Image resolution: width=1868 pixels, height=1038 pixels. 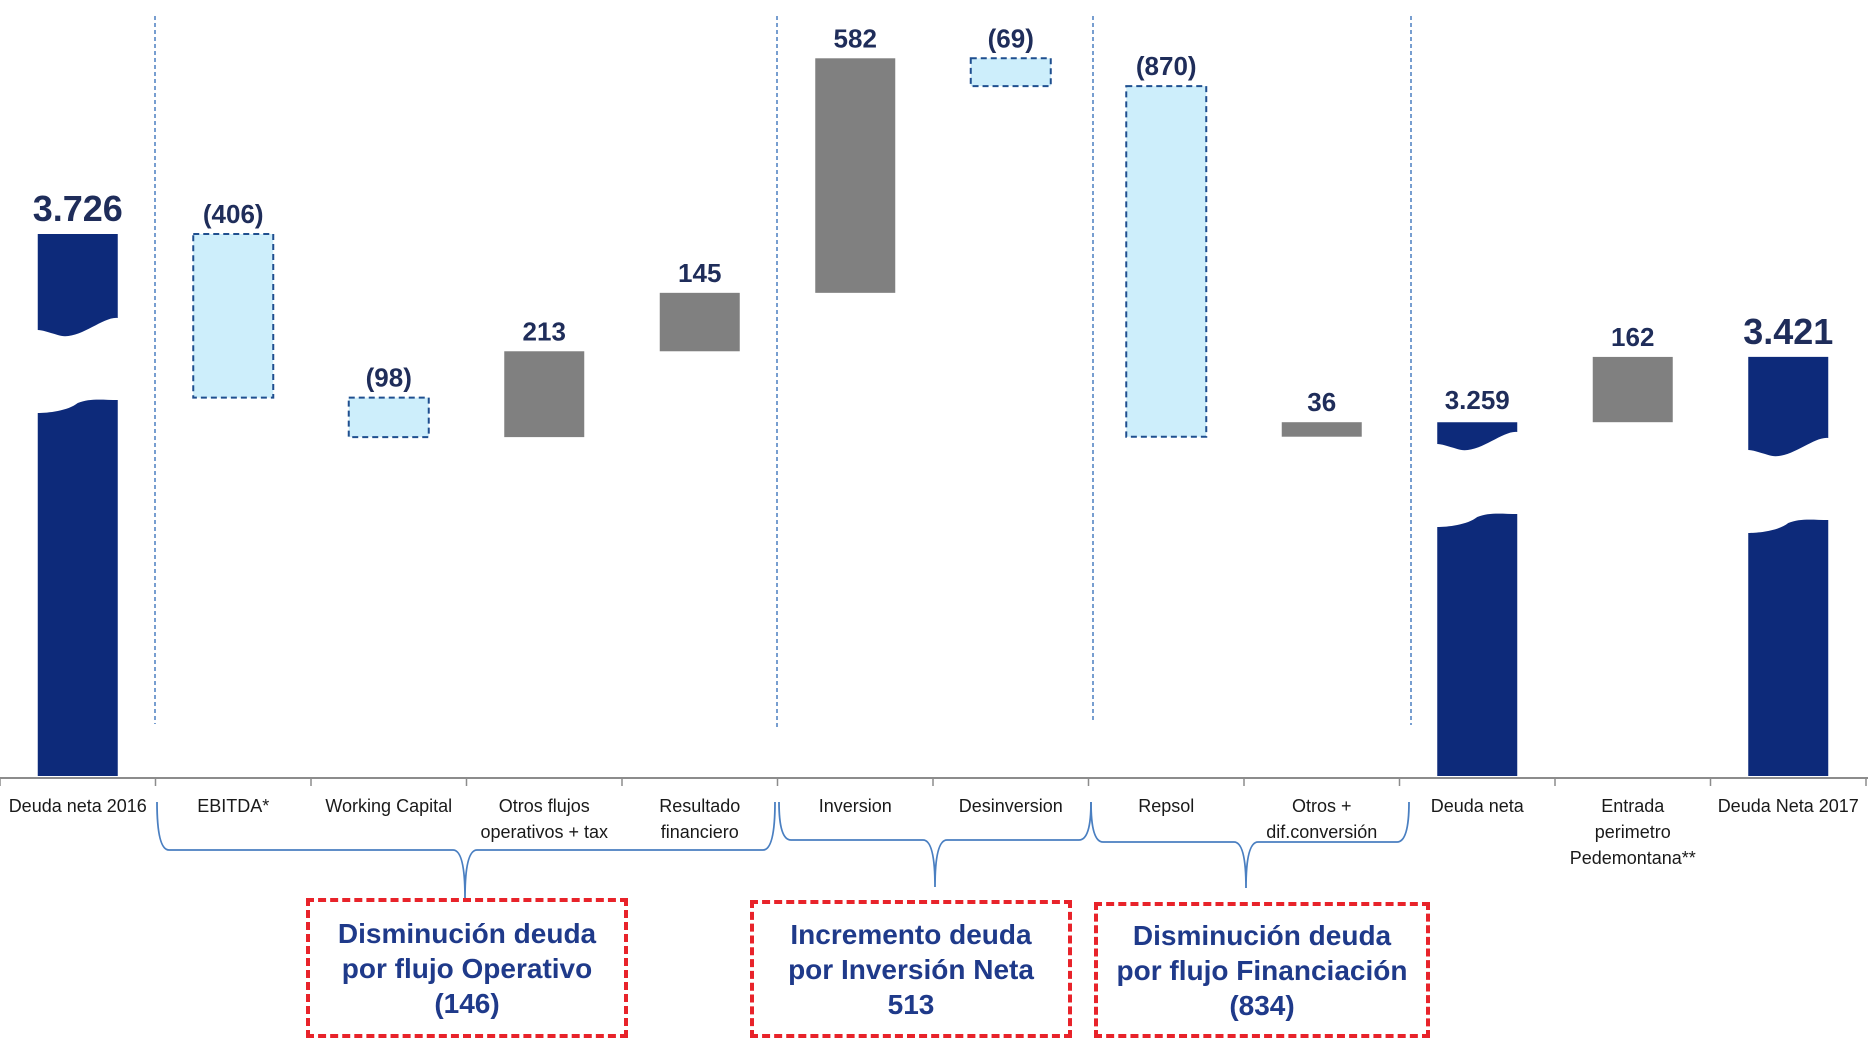 I want to click on category-label: Deuda Neta 2017, so click(x=1788, y=806).